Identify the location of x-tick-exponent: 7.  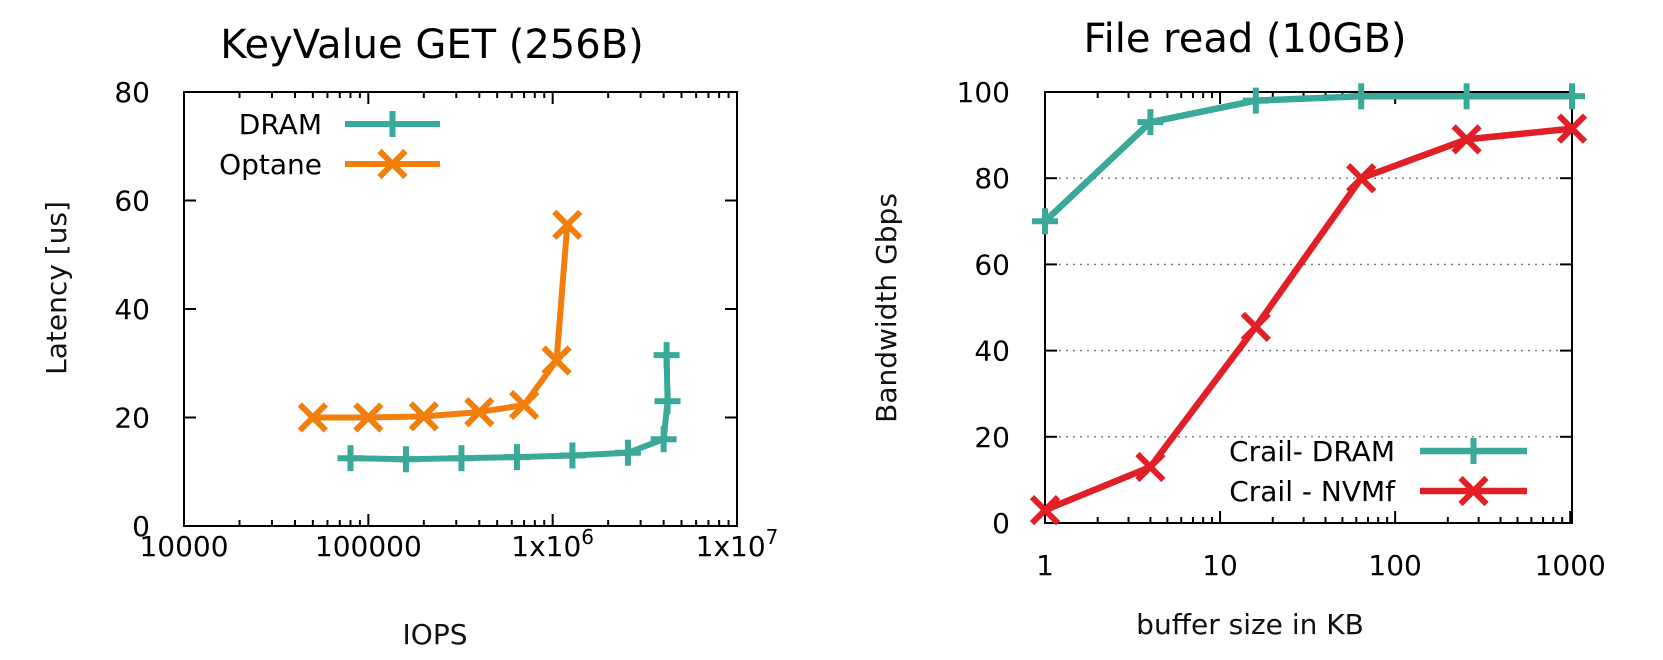
(772, 537).